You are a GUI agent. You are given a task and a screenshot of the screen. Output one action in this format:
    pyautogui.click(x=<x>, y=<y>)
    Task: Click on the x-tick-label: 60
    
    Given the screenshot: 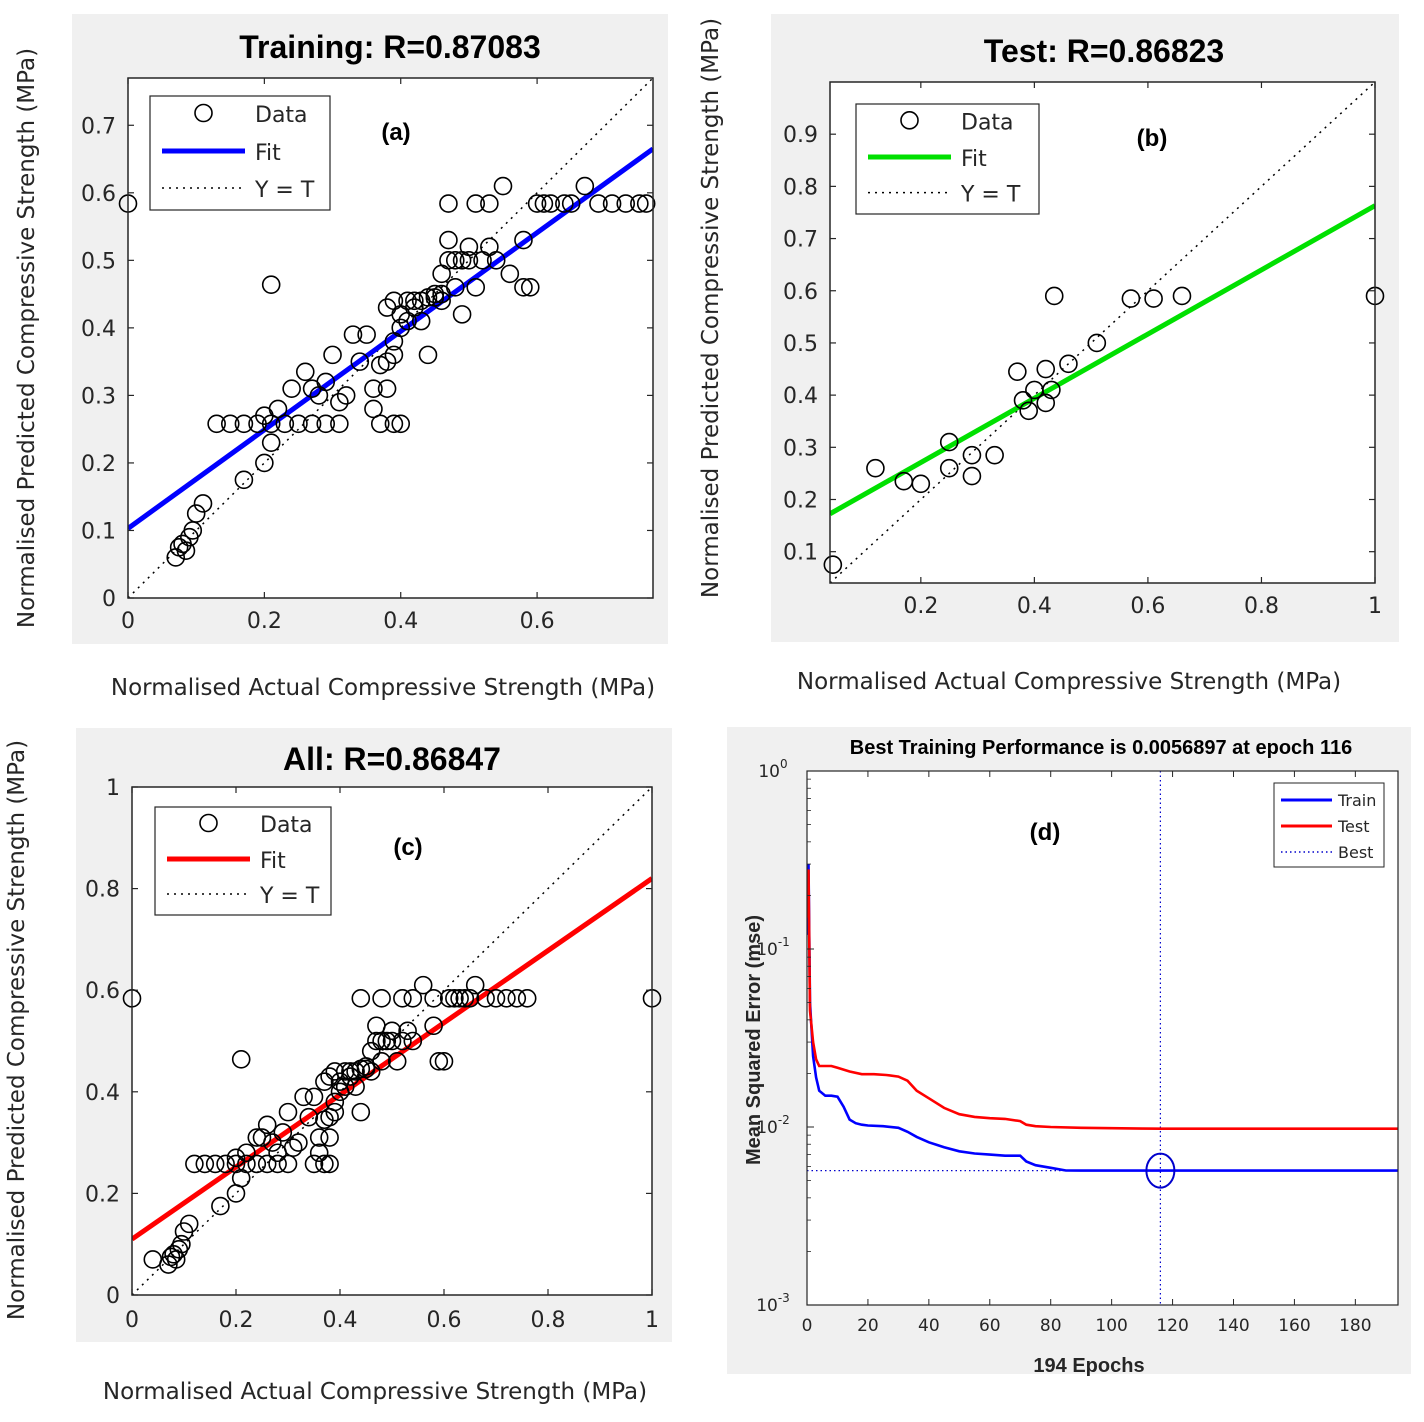 What is the action you would take?
    pyautogui.click(x=990, y=1326)
    